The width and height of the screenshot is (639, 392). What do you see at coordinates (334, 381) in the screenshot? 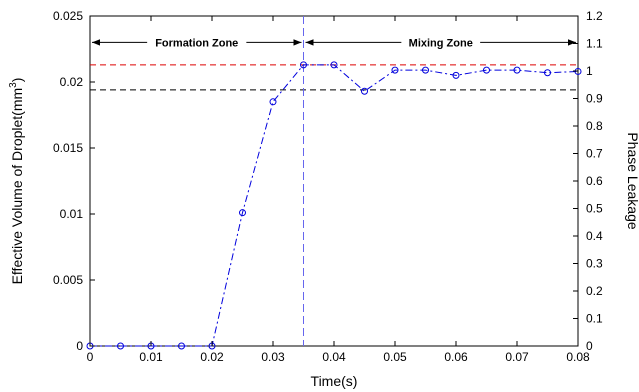
I see `x-axis-title: Time(s)` at bounding box center [334, 381].